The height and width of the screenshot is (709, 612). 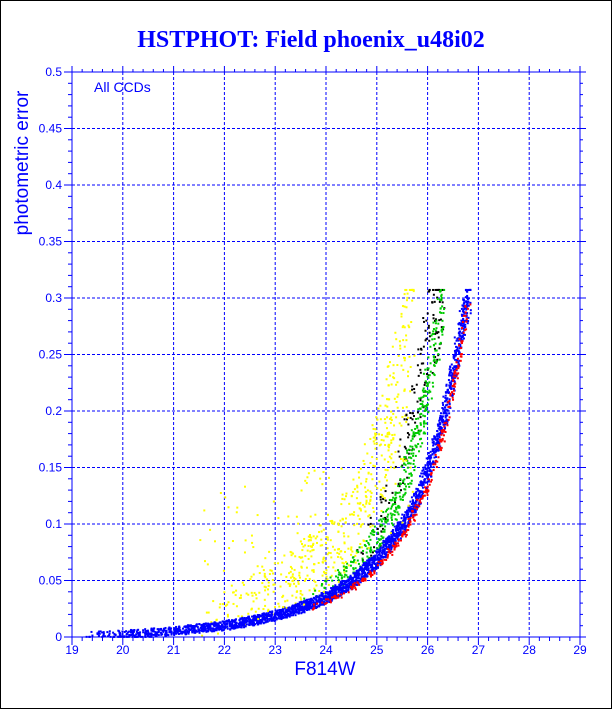 What do you see at coordinates (174, 650) in the screenshot?
I see `x-tick-label: 21` at bounding box center [174, 650].